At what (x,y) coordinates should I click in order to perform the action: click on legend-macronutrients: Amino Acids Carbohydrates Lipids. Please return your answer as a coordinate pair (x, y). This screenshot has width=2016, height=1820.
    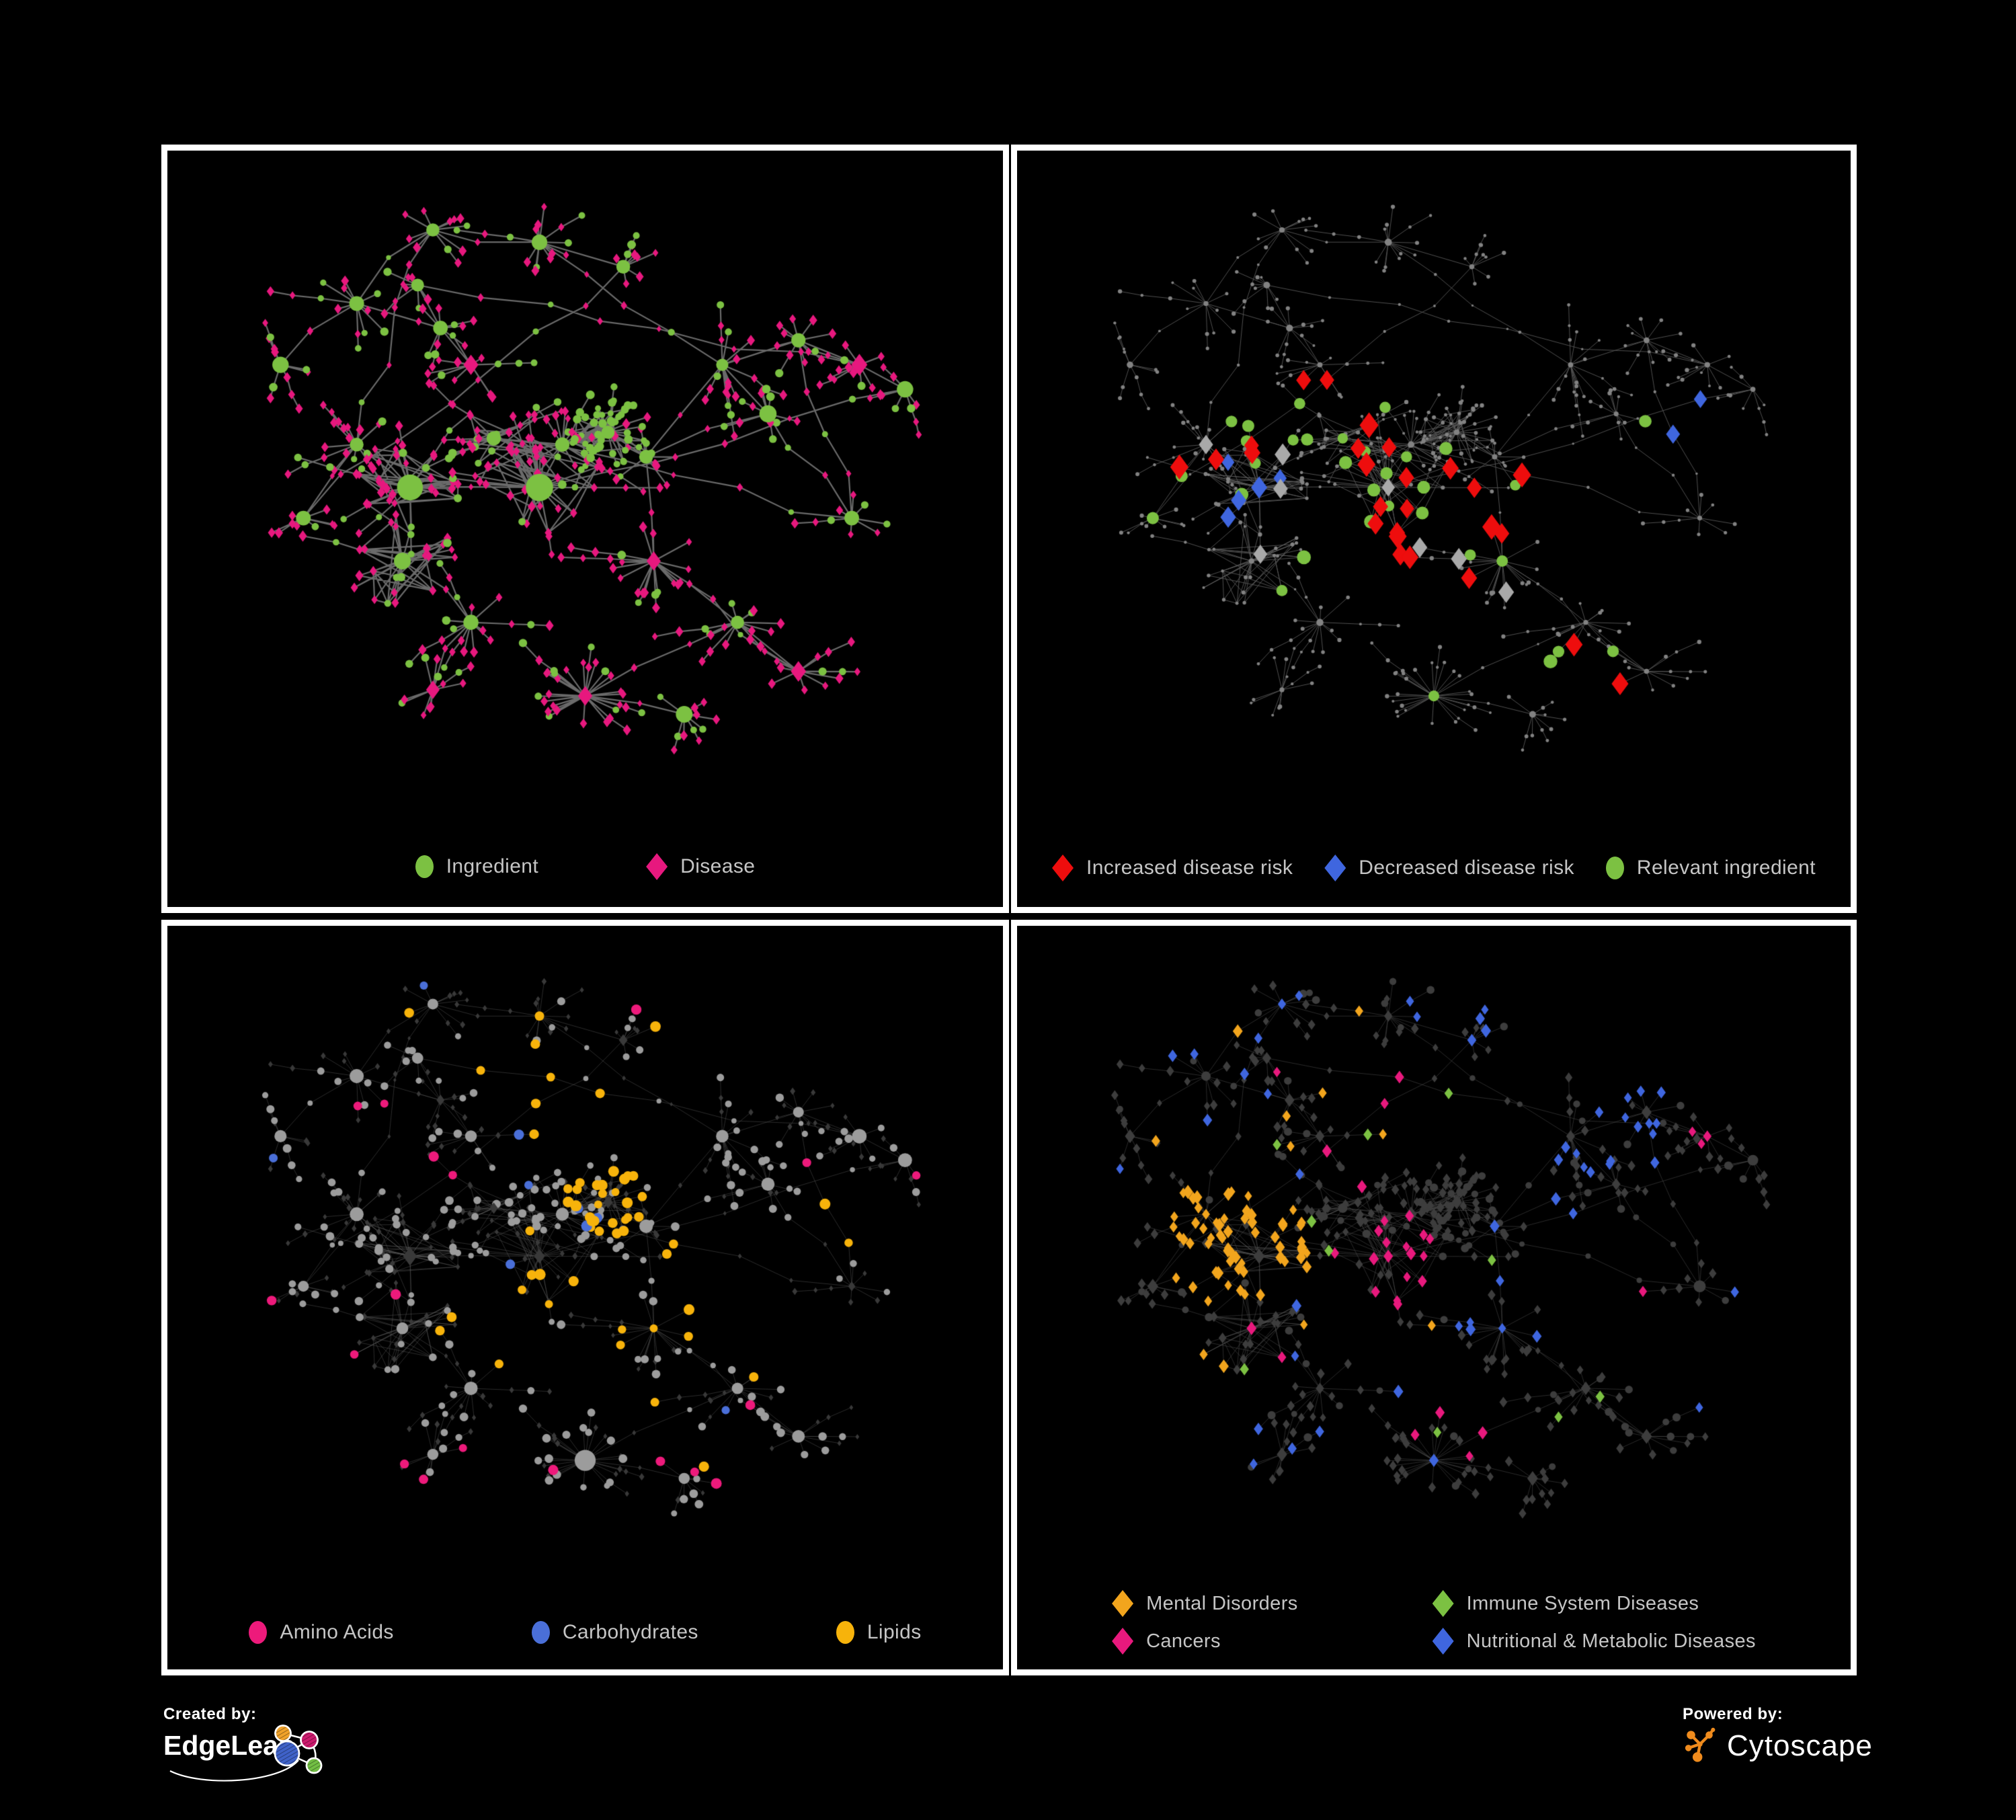
    Looking at the image, I should click on (585, 1632).